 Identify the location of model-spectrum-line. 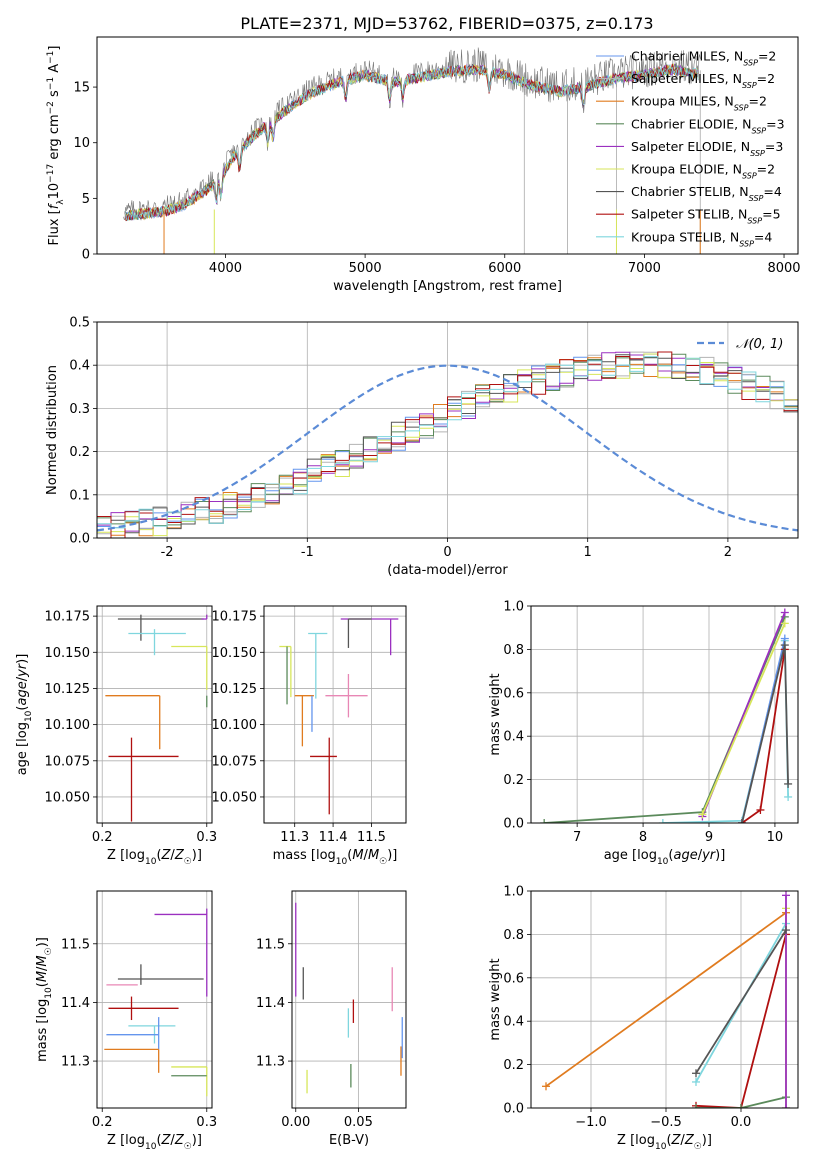
(411, 141).